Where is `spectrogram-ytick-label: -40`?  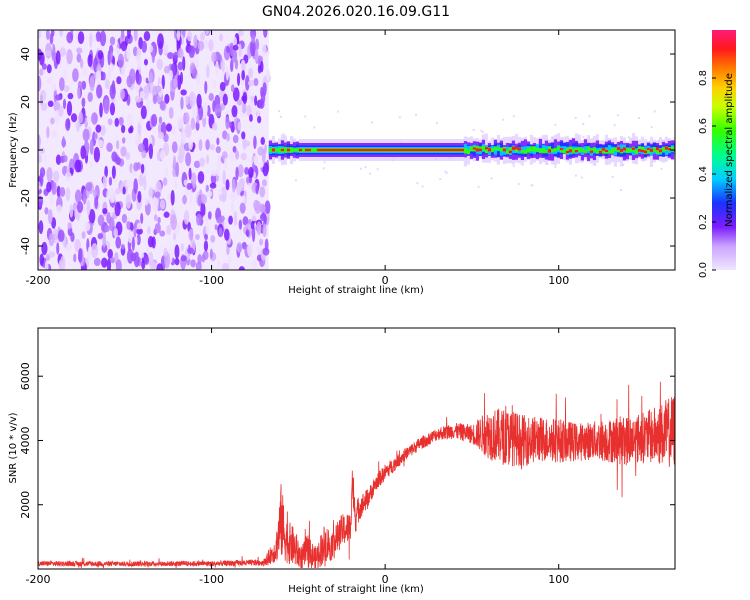 spectrogram-ytick-label: -40 is located at coordinates (25, 246).